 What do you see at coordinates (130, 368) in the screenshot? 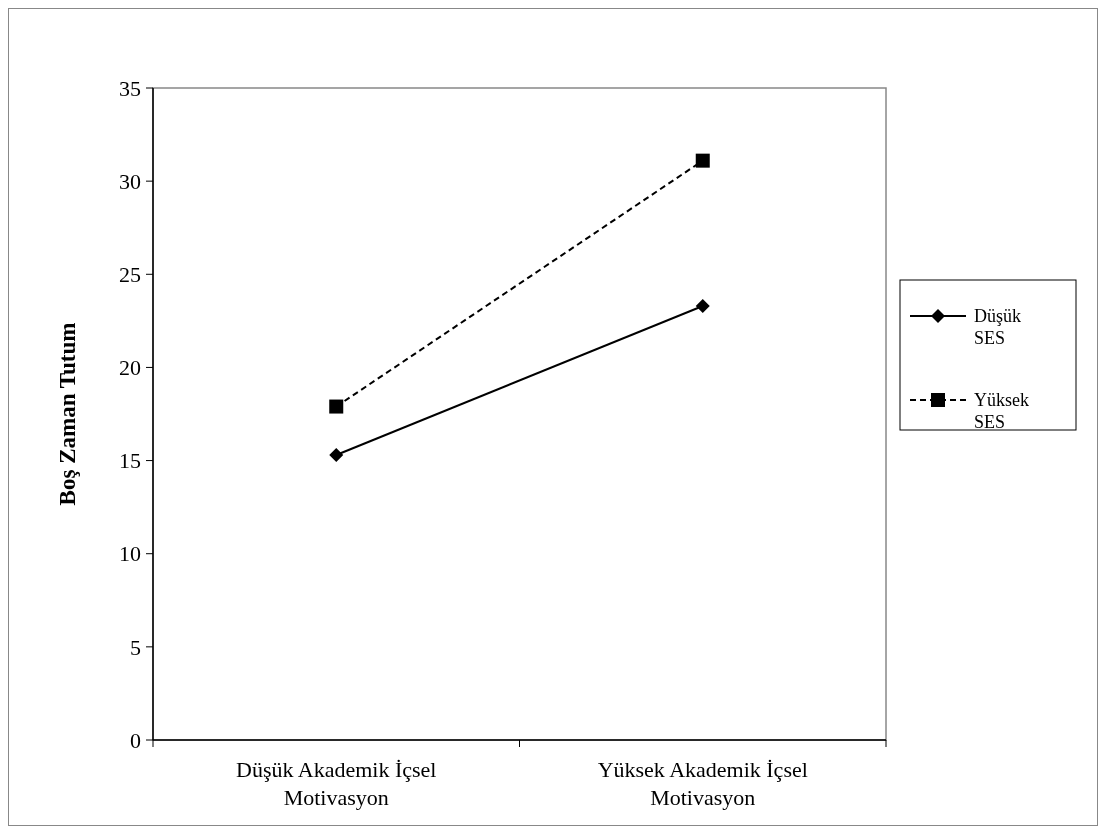
I see `y-tick-label: 20` at bounding box center [130, 368].